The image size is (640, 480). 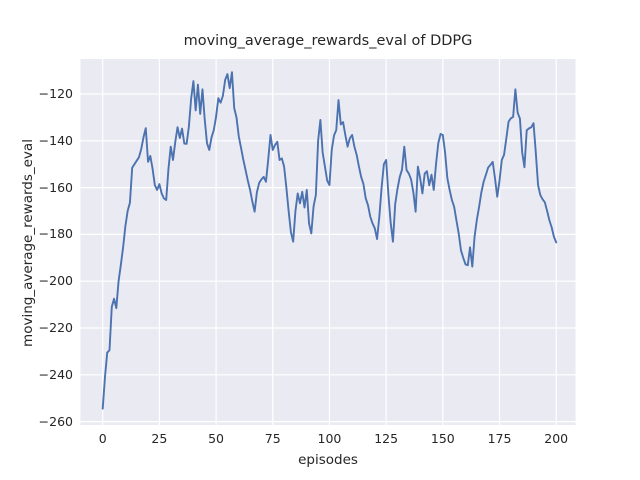 What do you see at coordinates (55, 327) in the screenshot?
I see `y-tick-label: −220` at bounding box center [55, 327].